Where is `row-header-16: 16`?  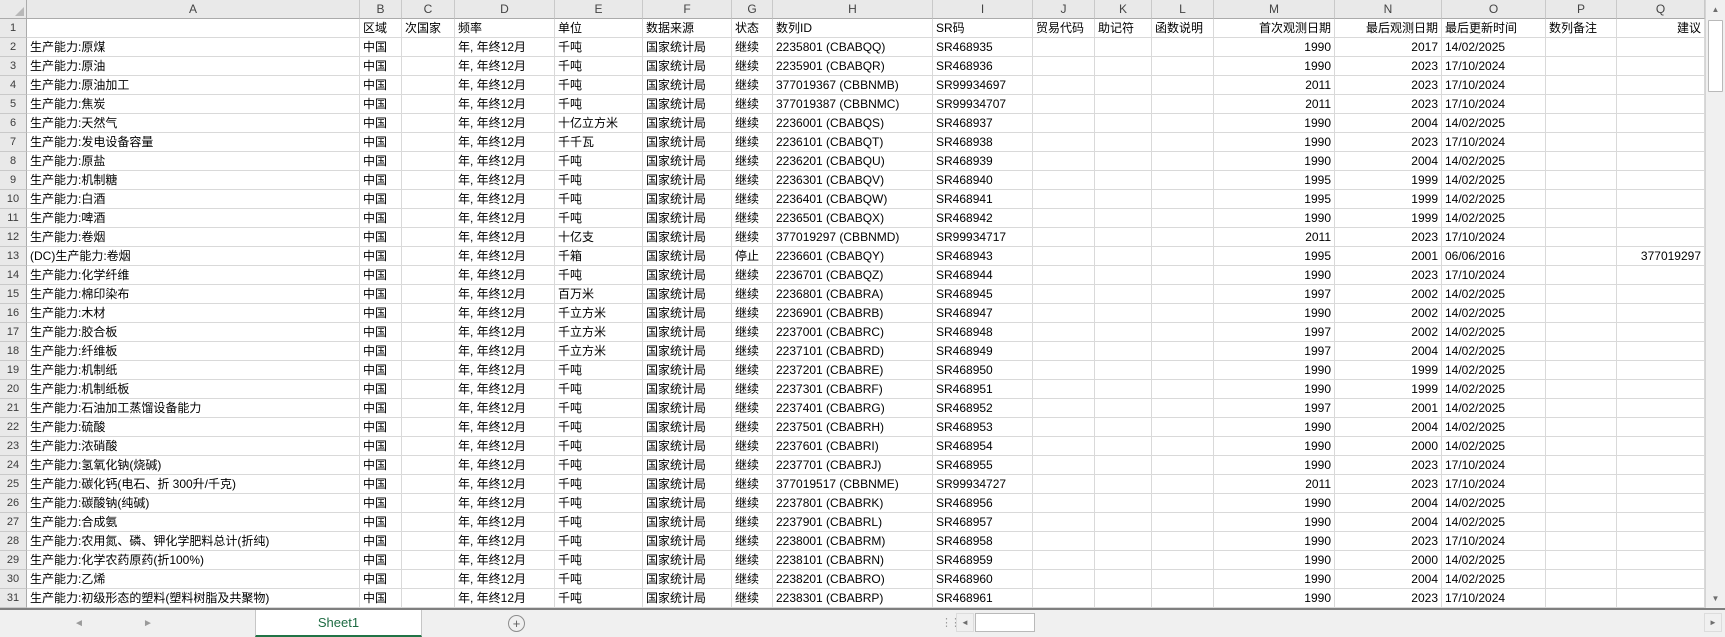
row-header-16: 16 is located at coordinates (13, 313).